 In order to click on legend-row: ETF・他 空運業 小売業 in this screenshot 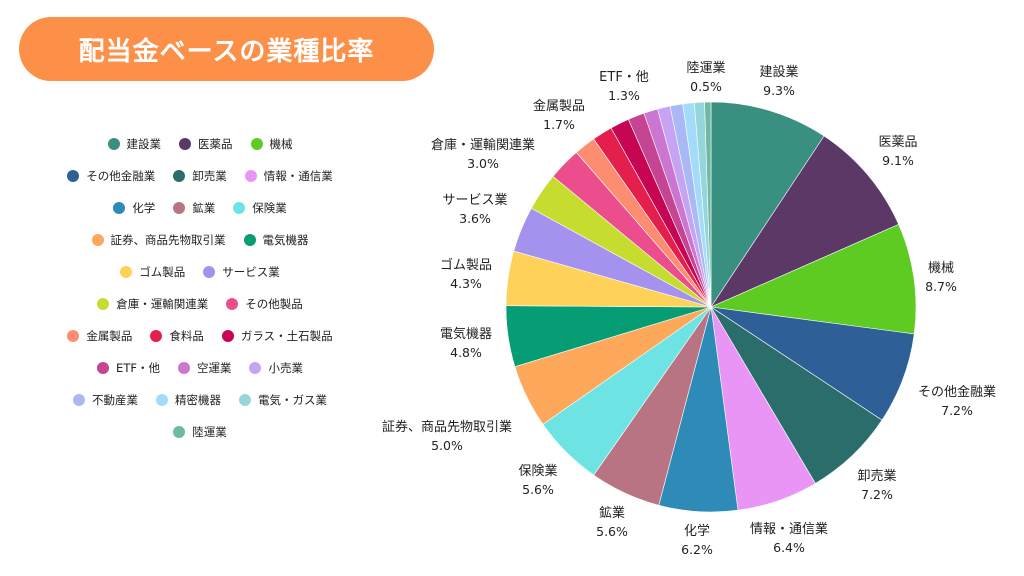, I will do `click(200, 368)`.